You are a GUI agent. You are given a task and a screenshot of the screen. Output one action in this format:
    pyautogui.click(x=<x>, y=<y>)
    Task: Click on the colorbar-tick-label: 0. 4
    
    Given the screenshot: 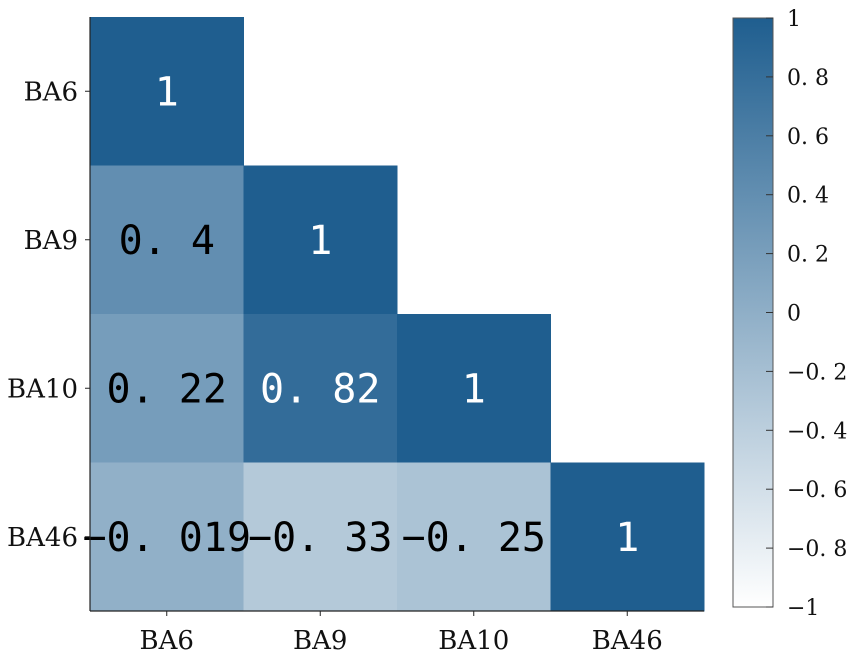 What is the action you would take?
    pyautogui.click(x=808, y=196)
    